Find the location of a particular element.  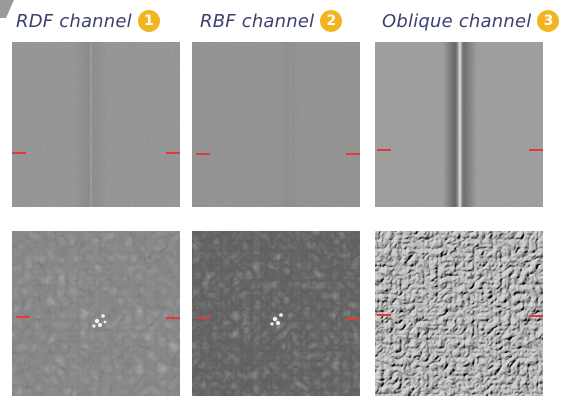

tile-rdf-bottom is located at coordinates (96, 313).